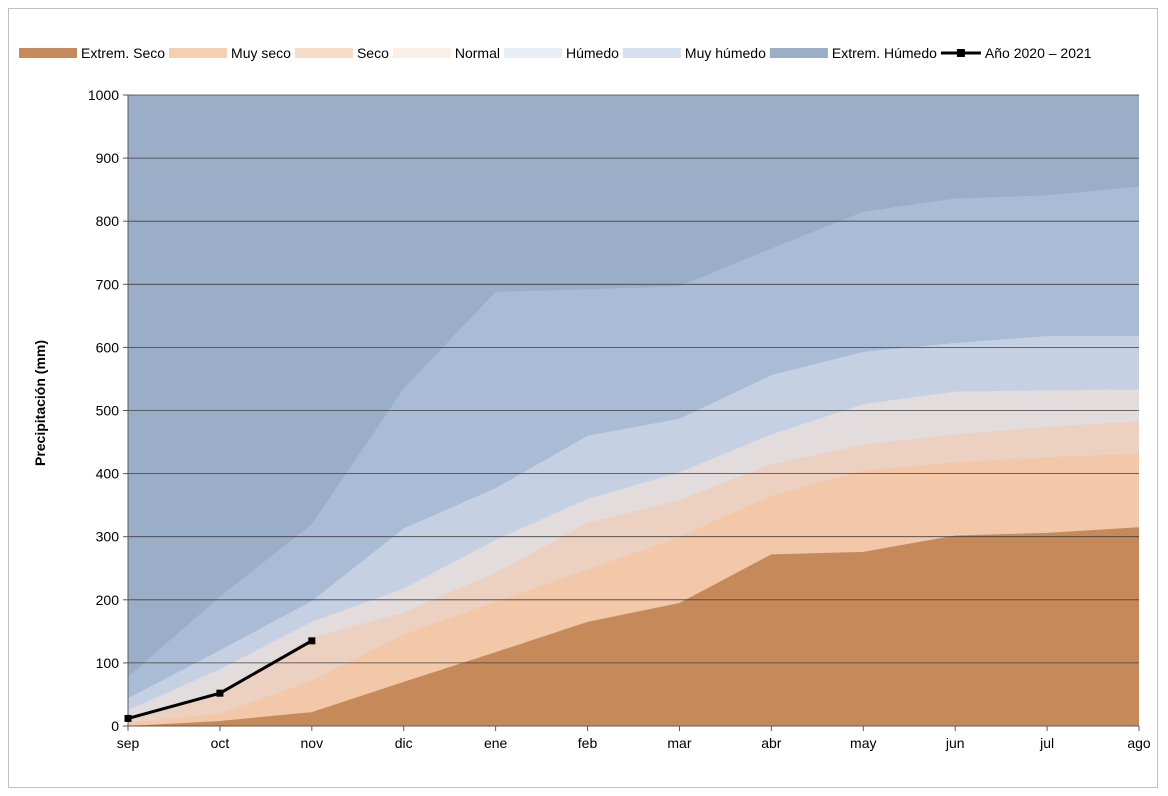  What do you see at coordinates (108, 474) in the screenshot?
I see `y-tick-label-4: 400` at bounding box center [108, 474].